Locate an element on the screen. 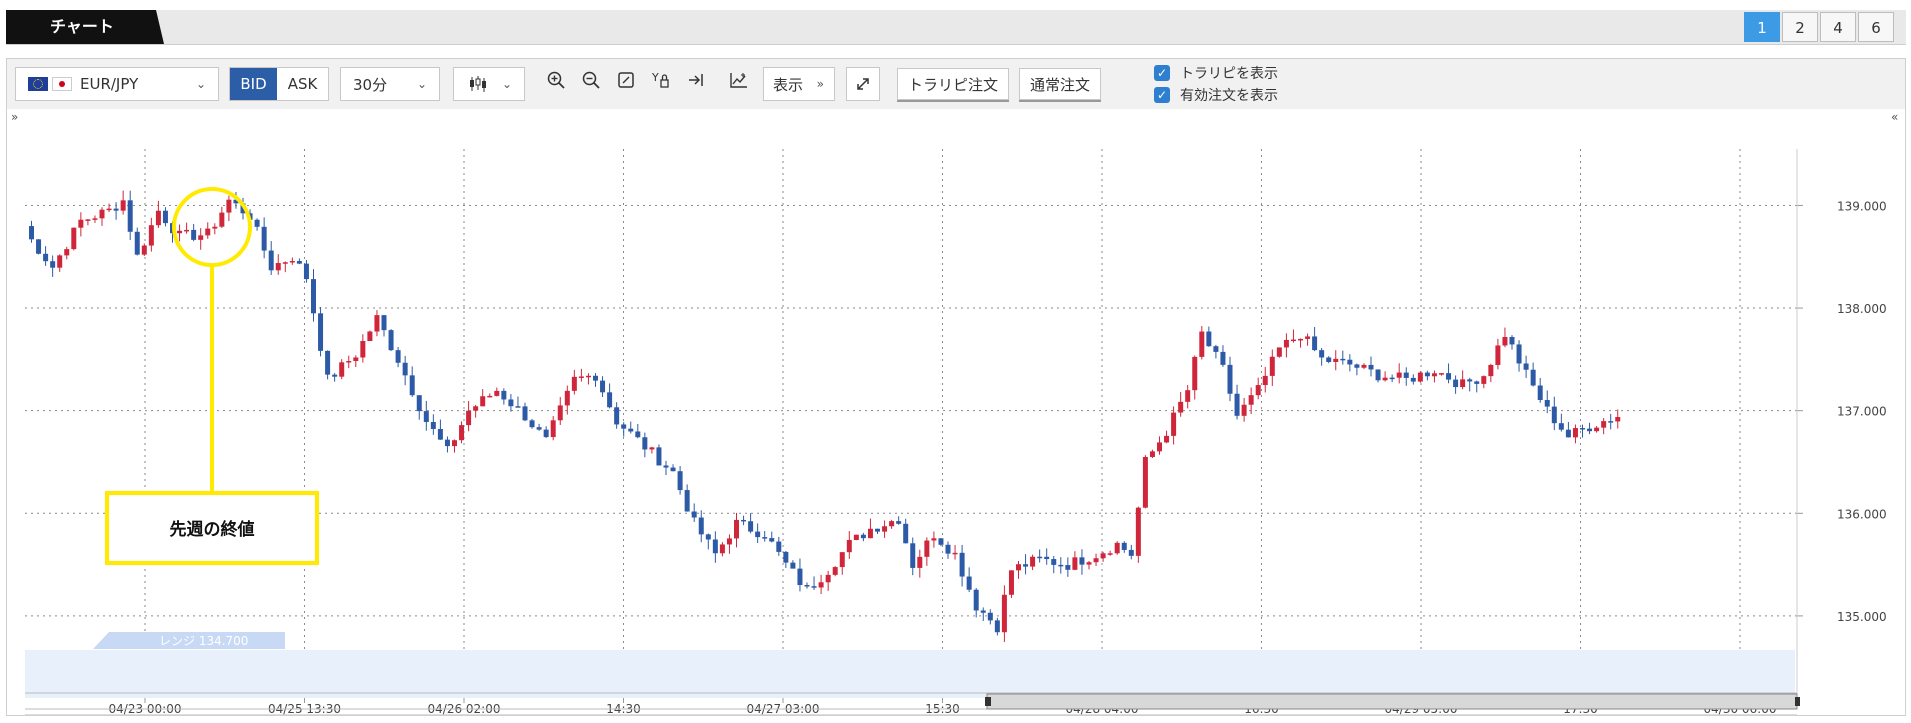  fit-icon is located at coordinates (626, 84).